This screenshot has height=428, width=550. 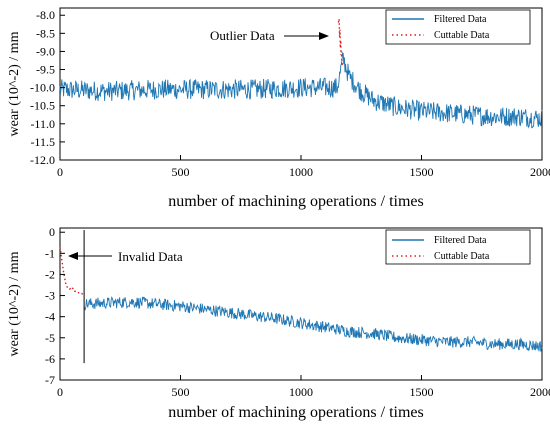 What do you see at coordinates (296, 201) in the screenshot?
I see `x-axis-label-top: number of machining operations / times` at bounding box center [296, 201].